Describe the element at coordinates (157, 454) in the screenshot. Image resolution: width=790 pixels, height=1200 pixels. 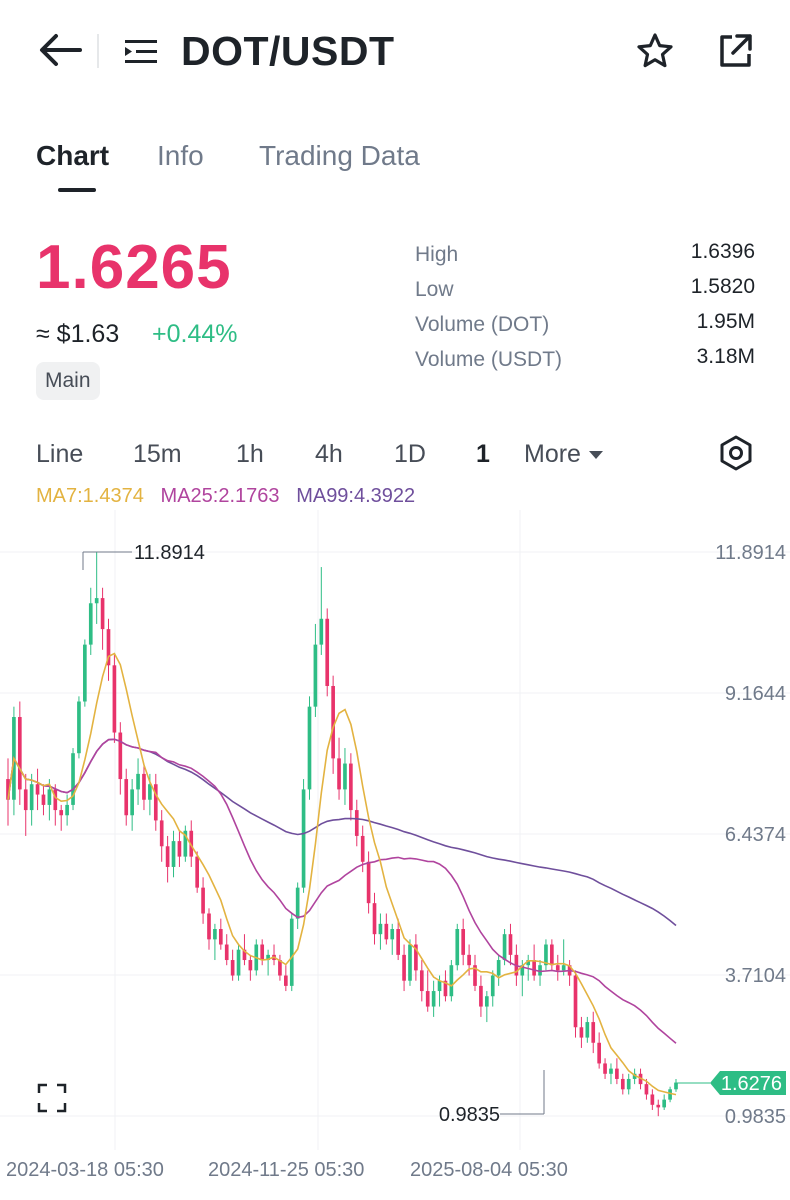
I see `interval-15m: 15m` at that location.